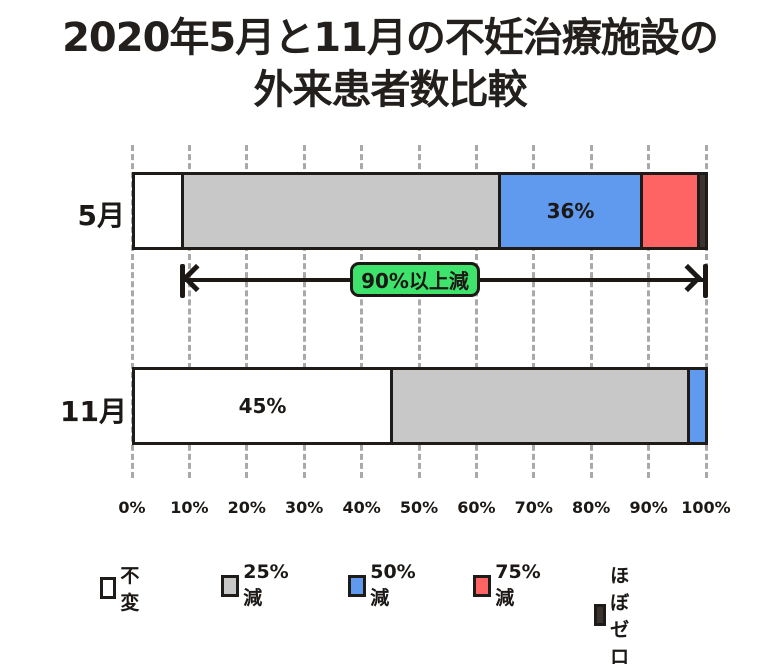 This screenshot has width=780, height=669. What do you see at coordinates (415, 279) in the screenshot?
I see `annotation-badge: 90%以上減` at bounding box center [415, 279].